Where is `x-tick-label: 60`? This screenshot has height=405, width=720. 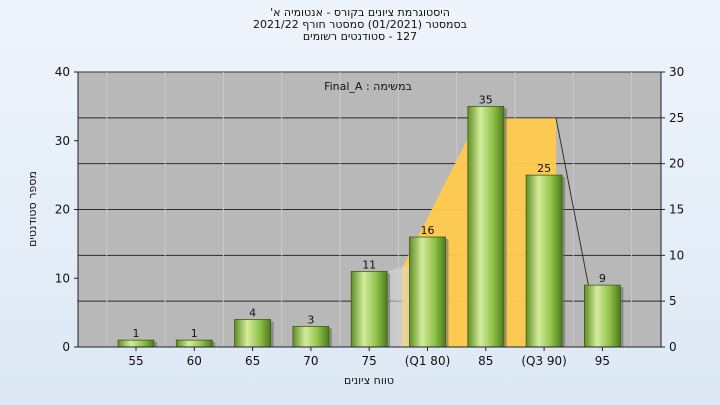
x-tick-label: 60 is located at coordinates (194, 361).